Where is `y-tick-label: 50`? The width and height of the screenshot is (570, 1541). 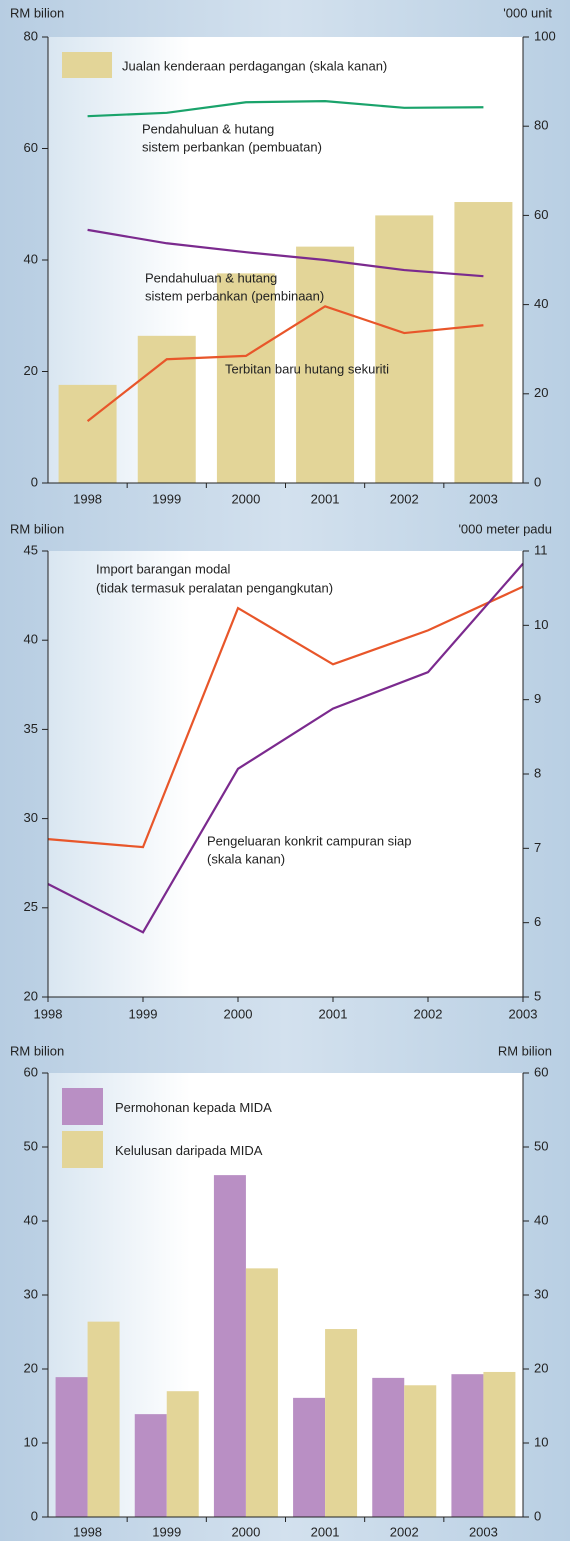 y-tick-label: 50 is located at coordinates (31, 1145).